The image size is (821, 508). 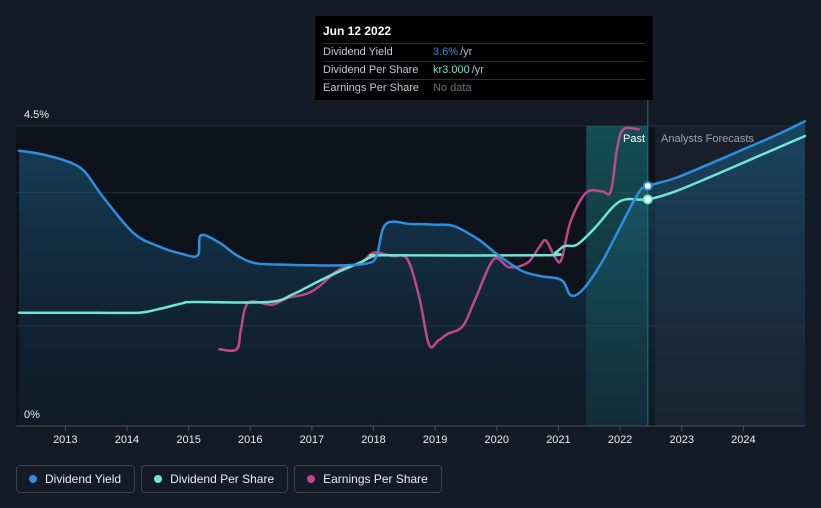 I want to click on x-tick-label: 2022, so click(x=620, y=440).